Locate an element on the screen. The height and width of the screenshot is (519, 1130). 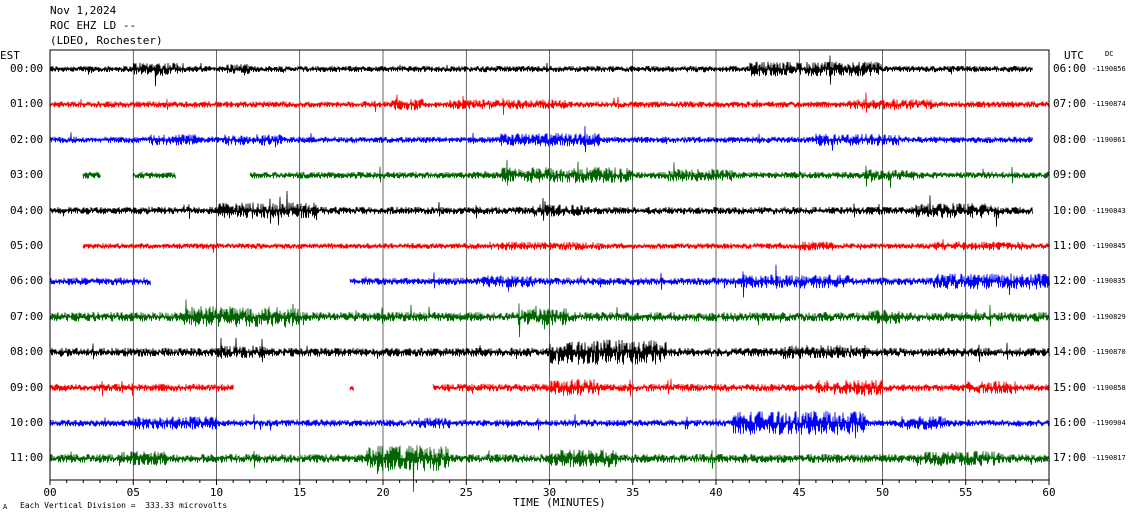
left-time-label: 03:00 is located at coordinates (27, 175).